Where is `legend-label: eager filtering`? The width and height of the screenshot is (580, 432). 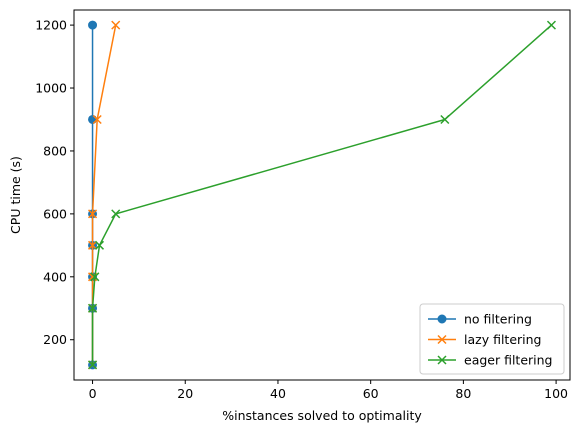 legend-label: eager filtering is located at coordinates (508, 360).